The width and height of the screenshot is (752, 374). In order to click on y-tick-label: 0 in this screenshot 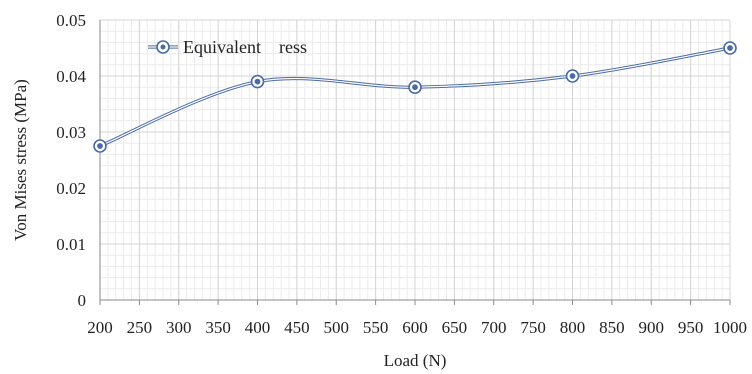, I will do `click(82, 300)`.